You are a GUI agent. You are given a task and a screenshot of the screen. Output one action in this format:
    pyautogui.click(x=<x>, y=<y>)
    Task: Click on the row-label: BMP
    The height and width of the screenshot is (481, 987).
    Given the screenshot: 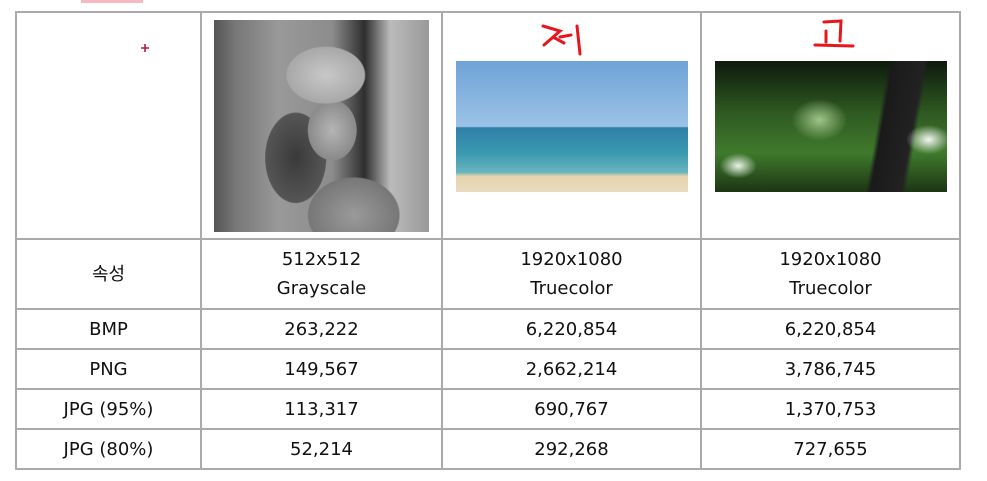 What is the action you would take?
    pyautogui.click(x=108, y=329)
    